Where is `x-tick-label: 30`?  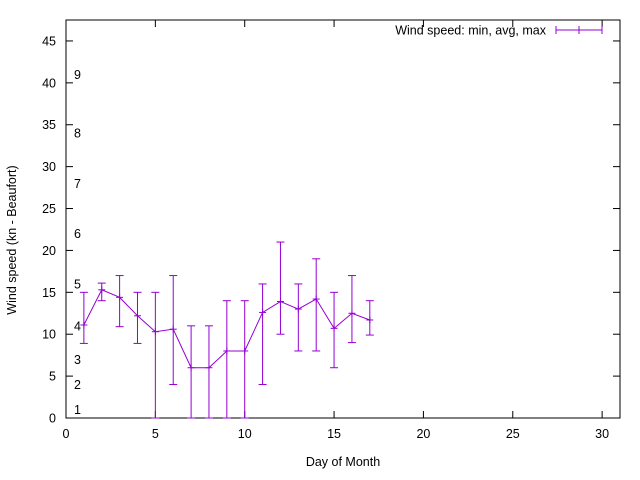 x-tick-label: 30 is located at coordinates (602, 434).